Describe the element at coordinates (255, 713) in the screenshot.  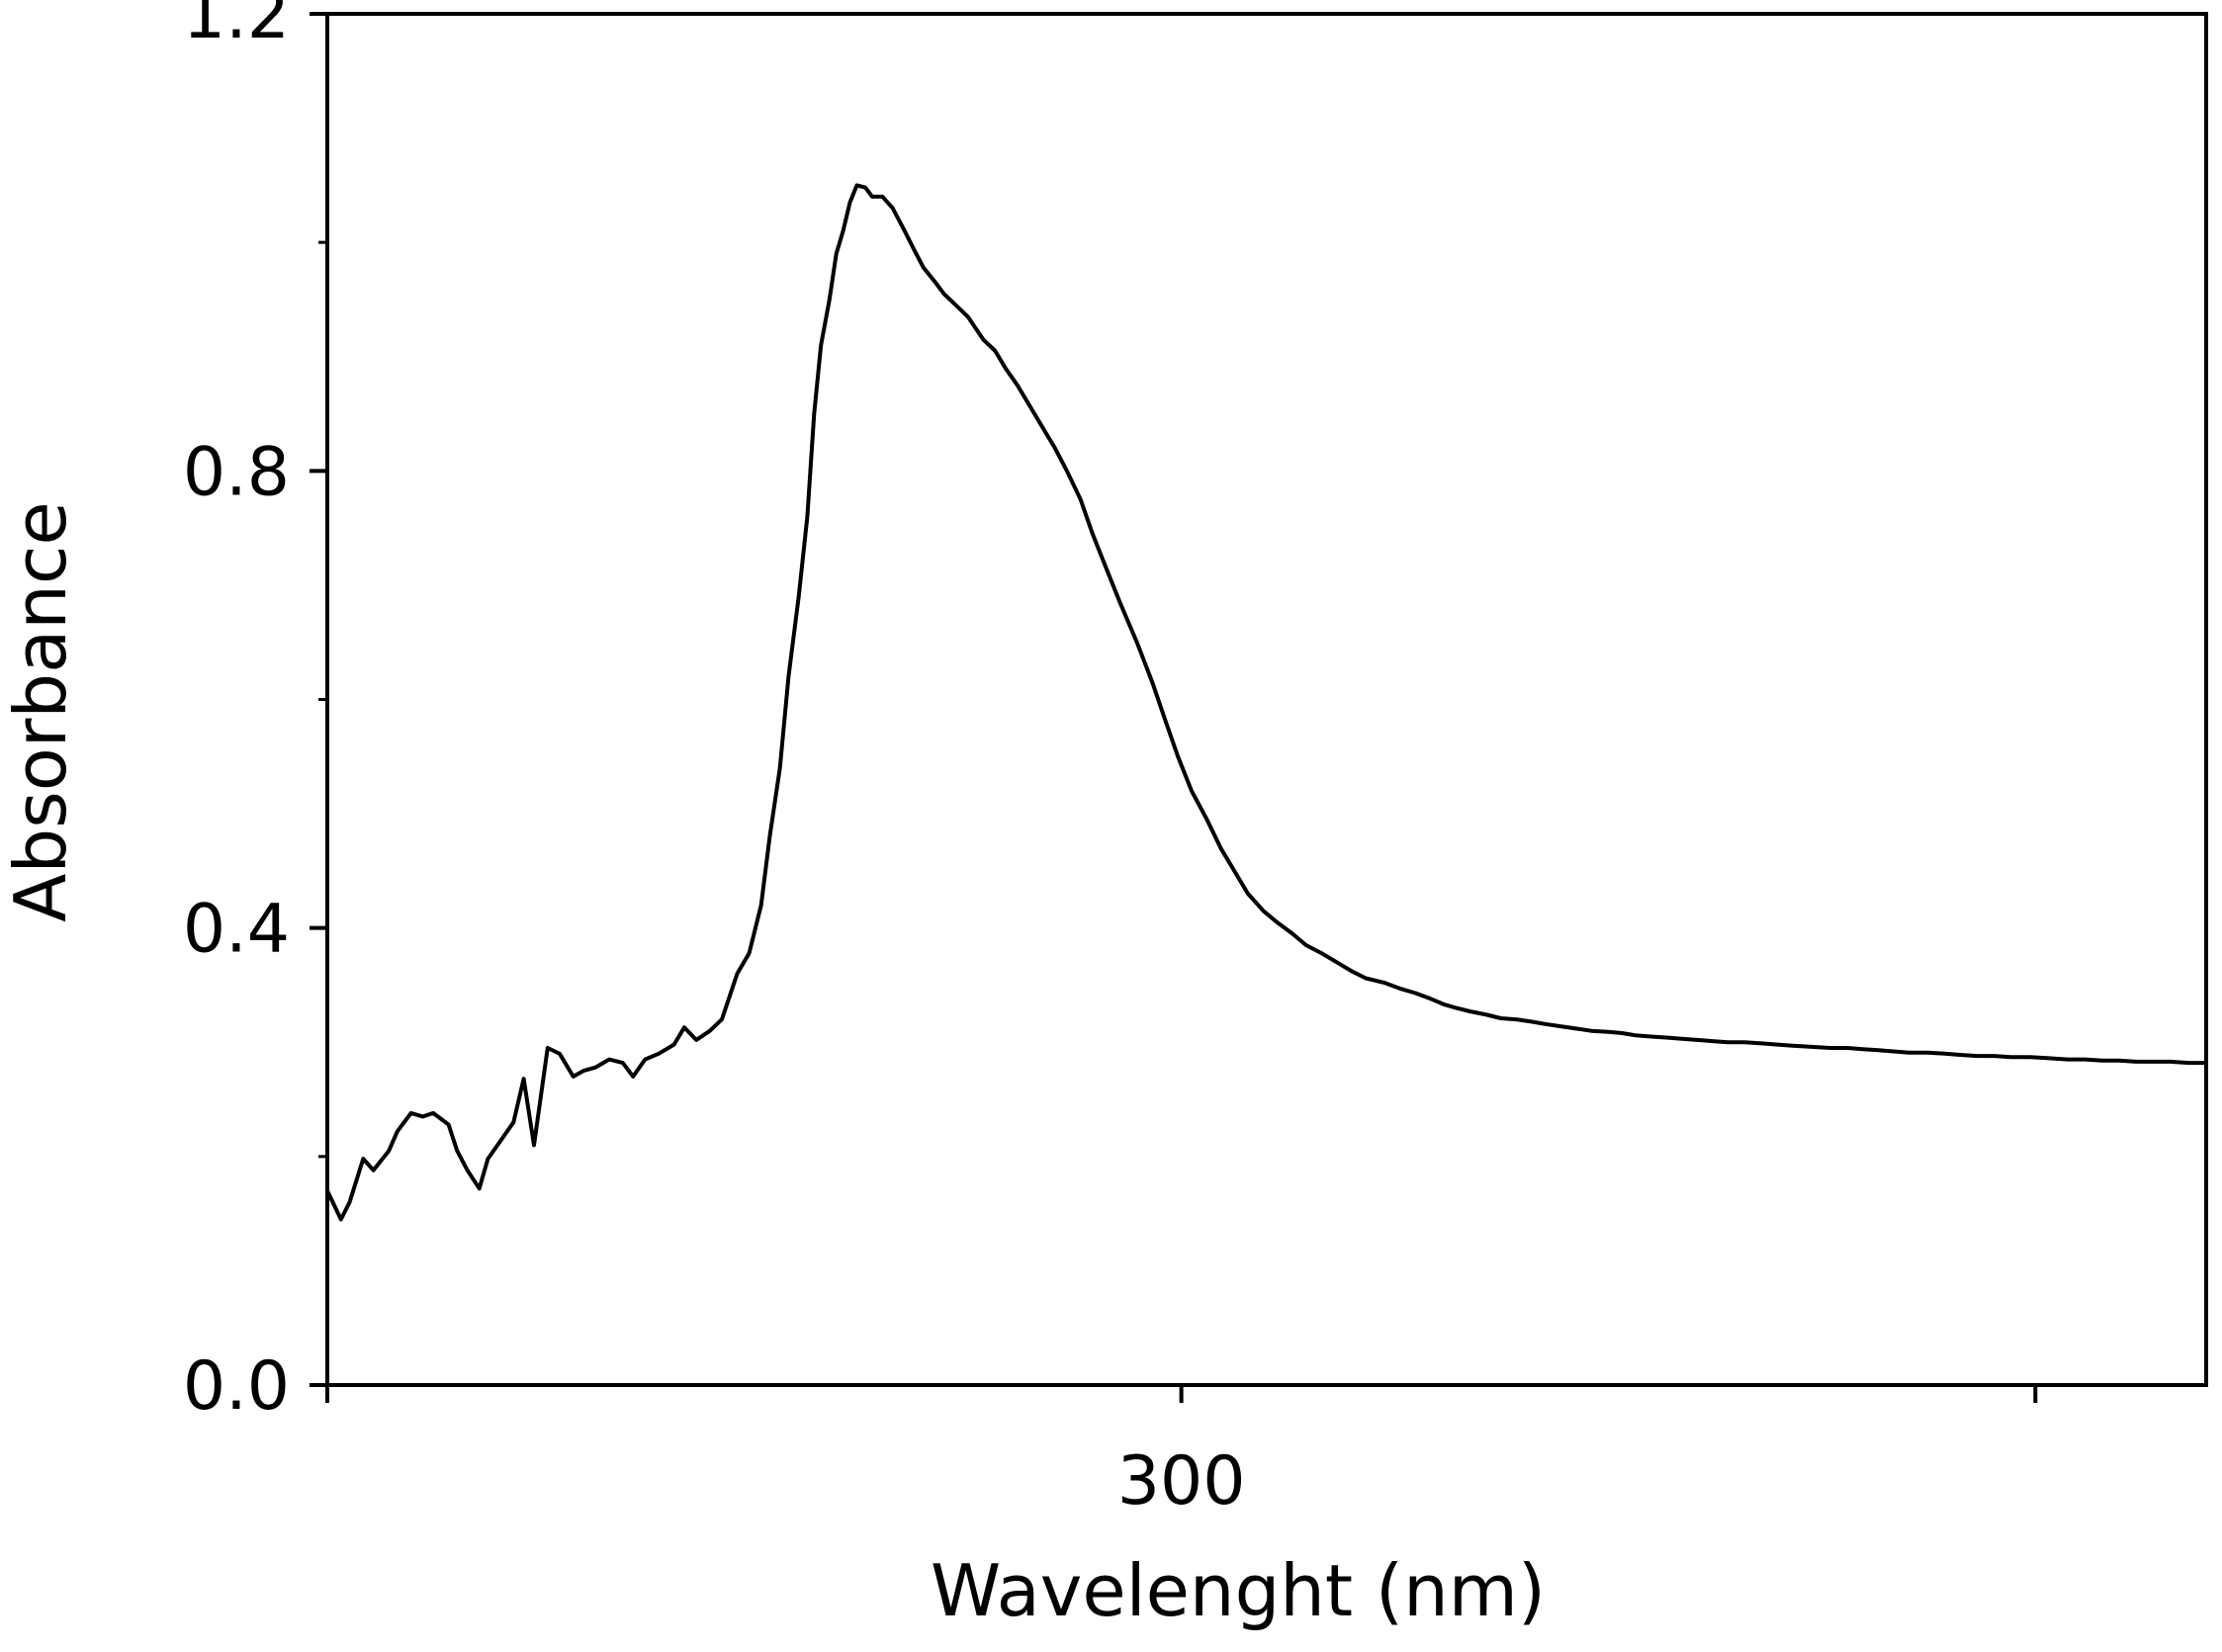
I see `y-axis-ticks: 0.0 0.4 0.8 1.2` at that location.